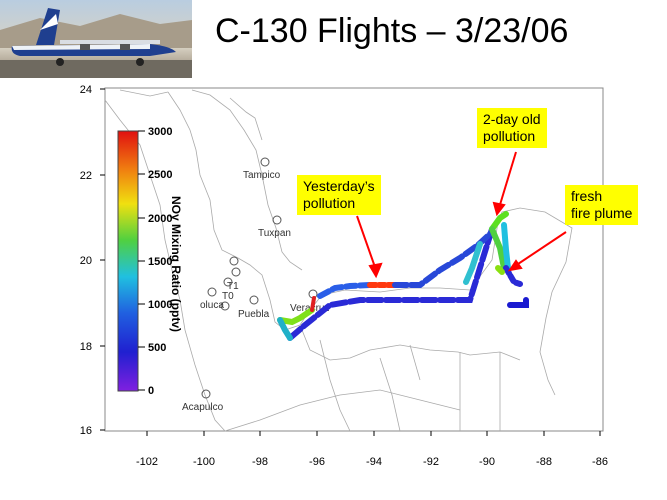  Describe the element at coordinates (86, 90) in the screenshot. I see `y-tick-label: 24` at that location.